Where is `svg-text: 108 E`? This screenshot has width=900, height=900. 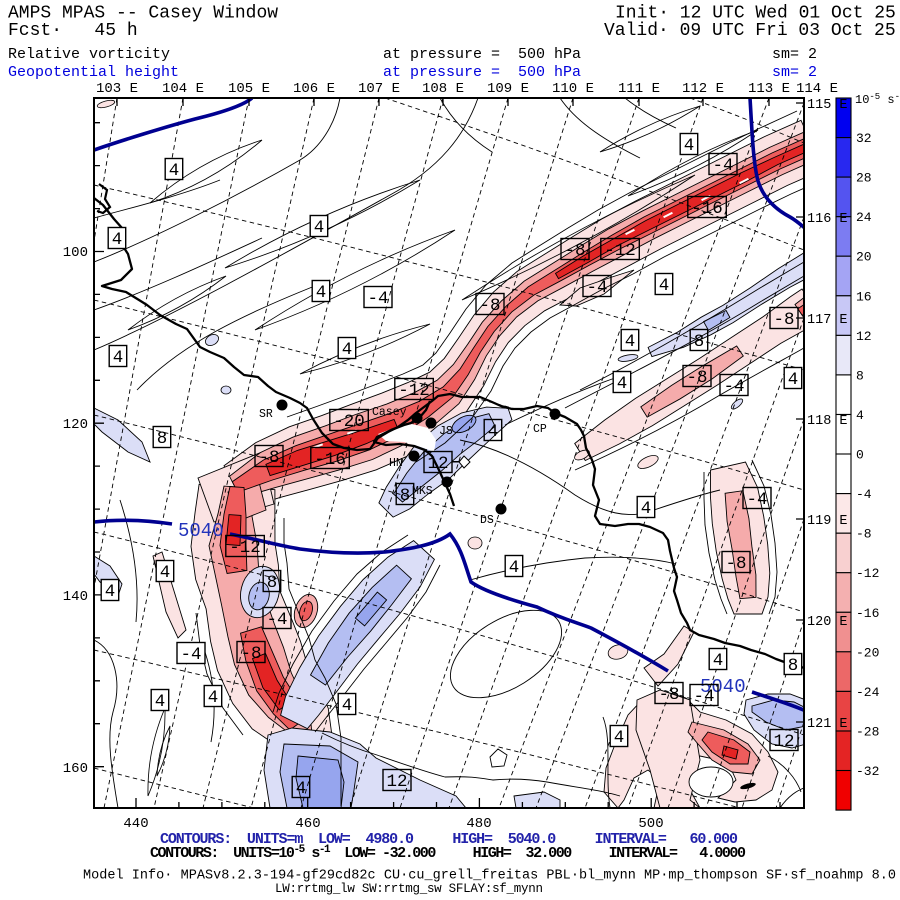
svg-text: 108 E is located at coordinates (443, 89).